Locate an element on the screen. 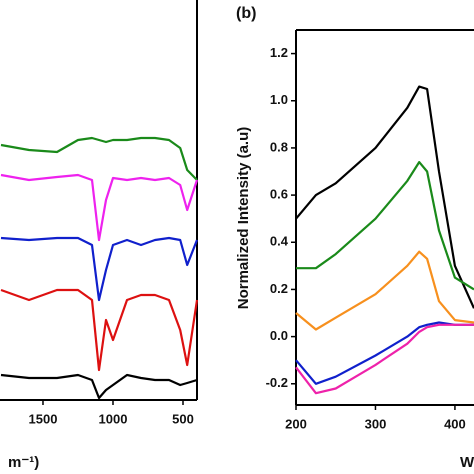 The width and height of the screenshot is (474, 474). x-tick-label: 1000 is located at coordinates (113, 418).